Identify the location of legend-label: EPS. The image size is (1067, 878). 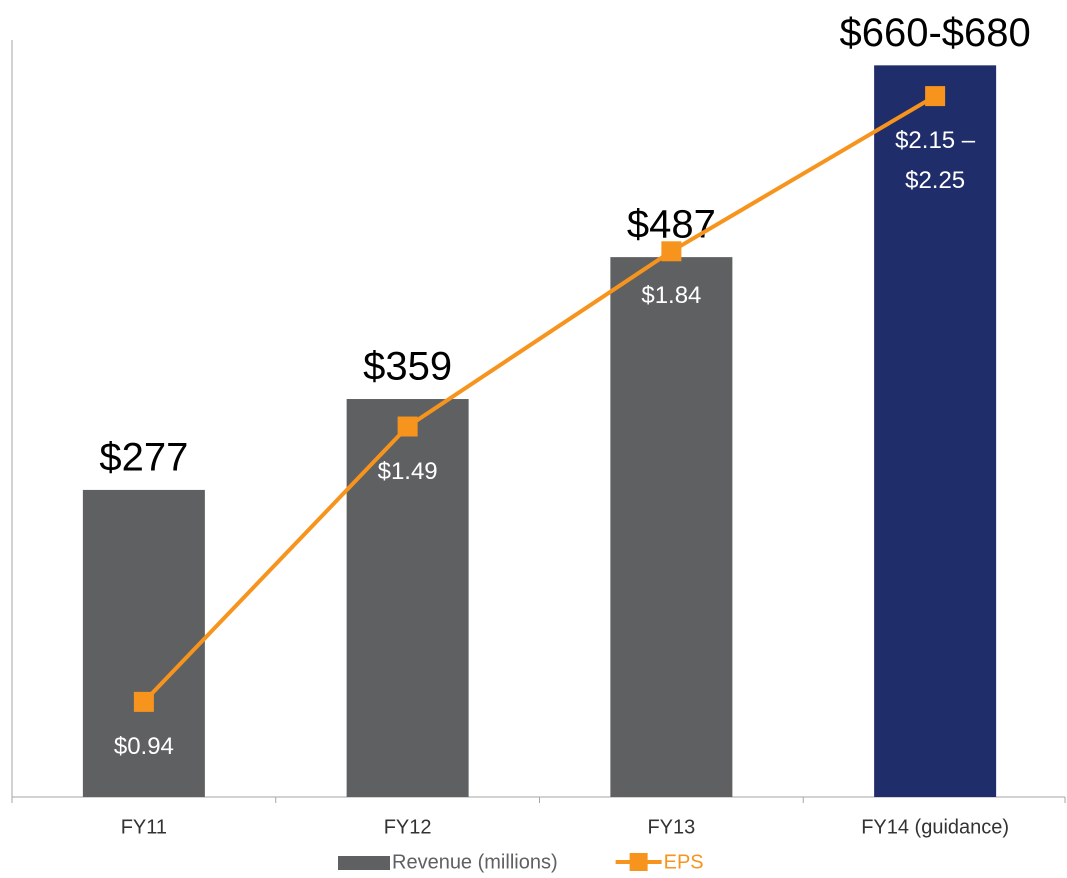
(684, 862).